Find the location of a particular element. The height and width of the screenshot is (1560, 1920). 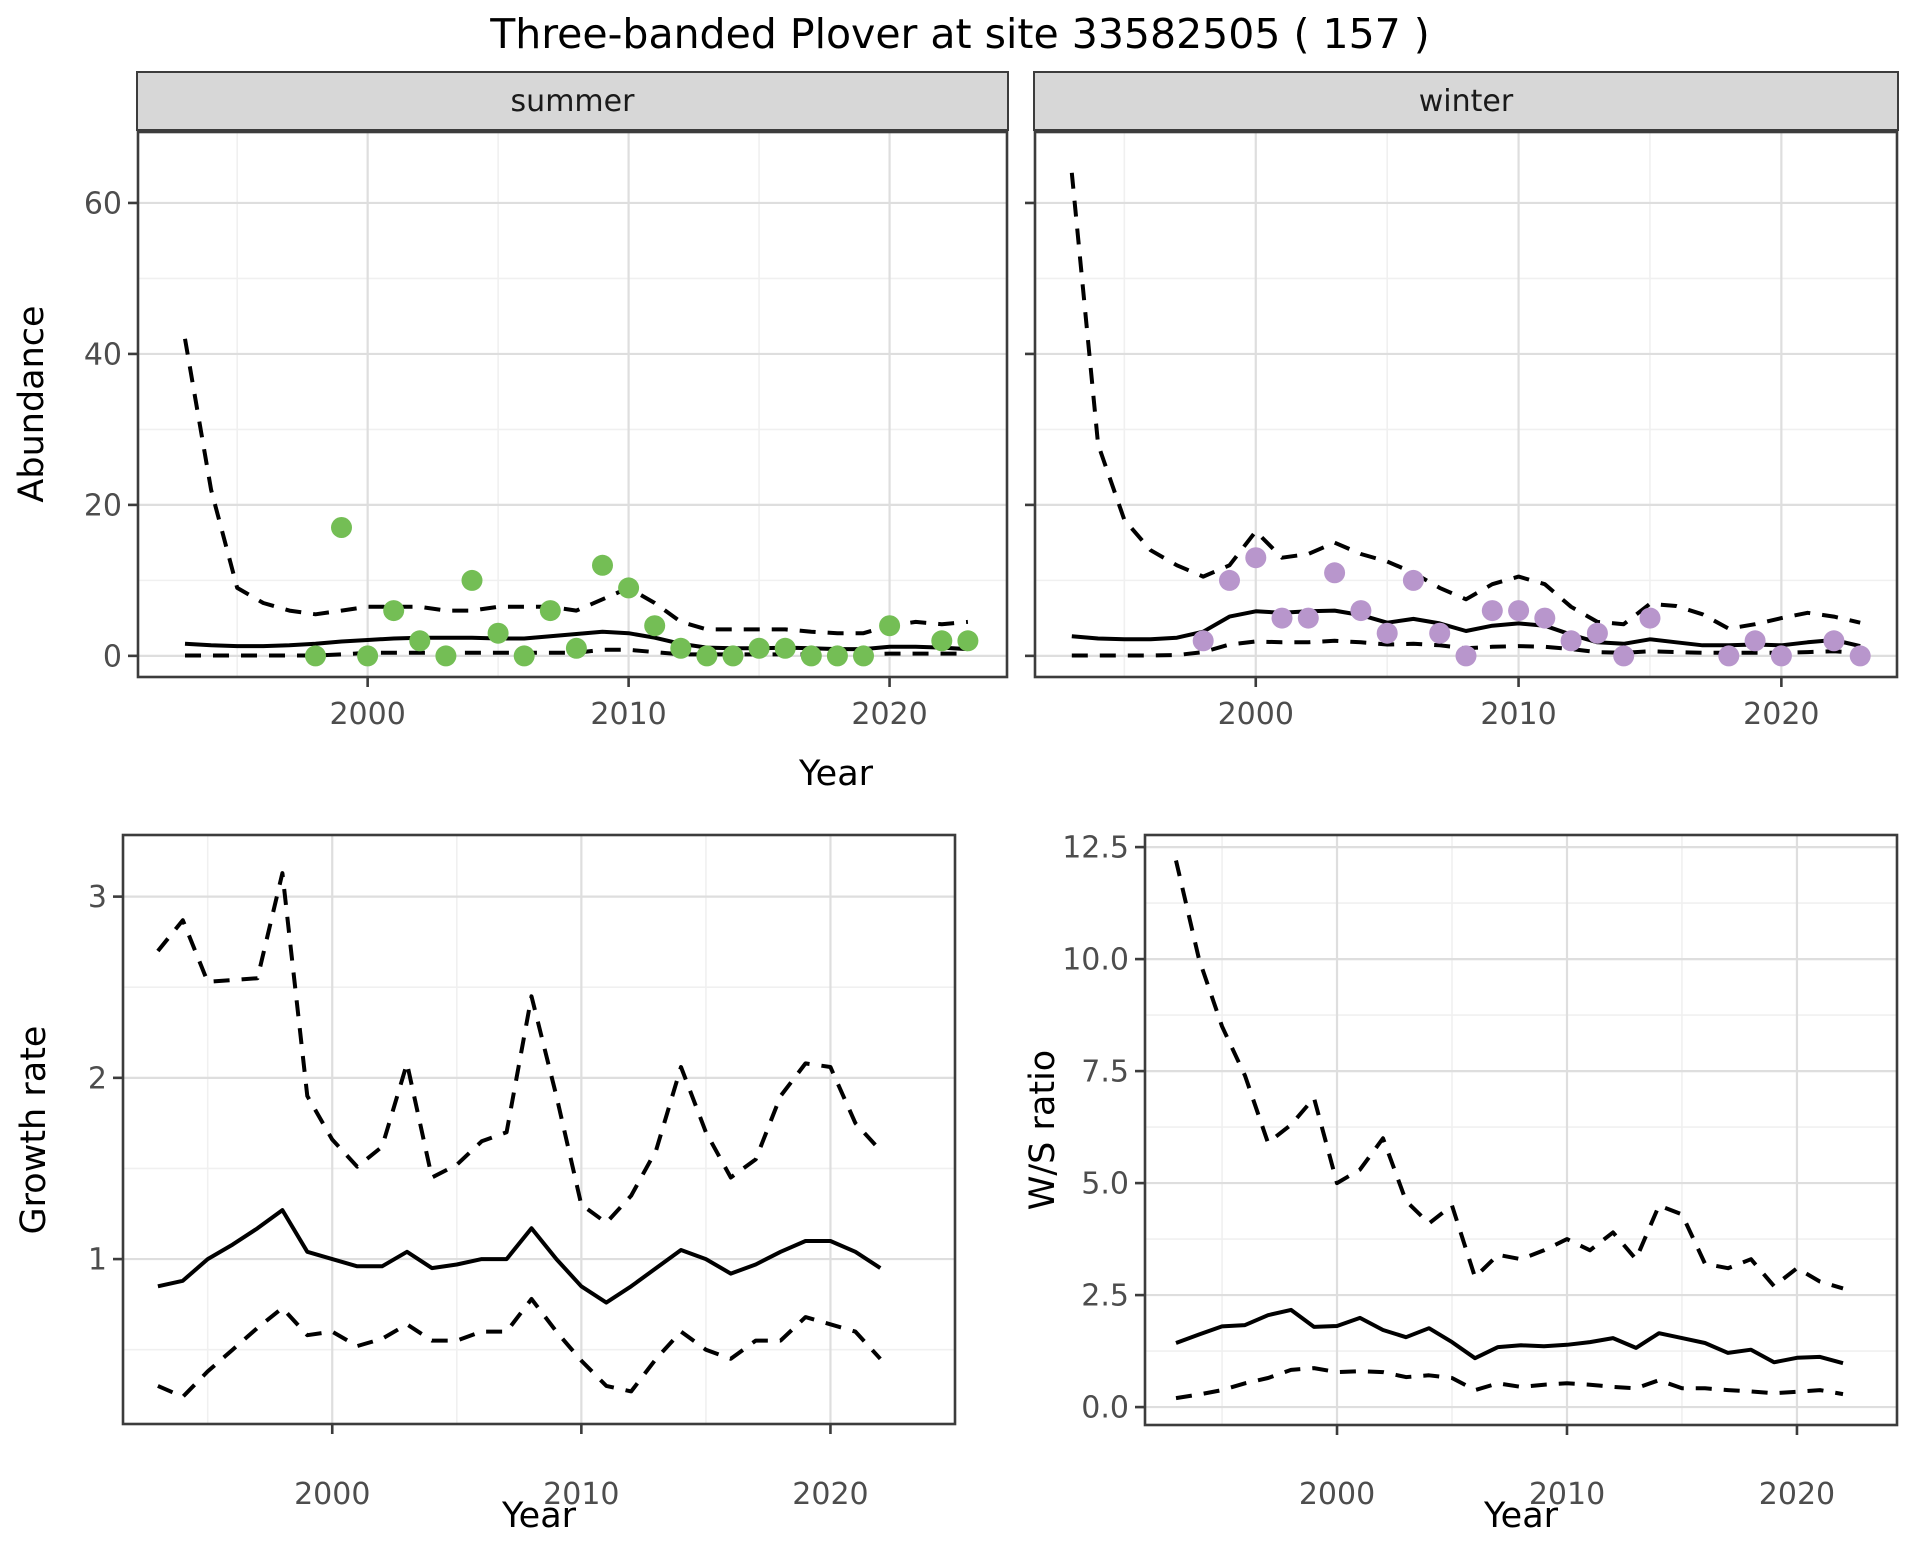

y-tick-label: 0 is located at coordinates (112, 656).